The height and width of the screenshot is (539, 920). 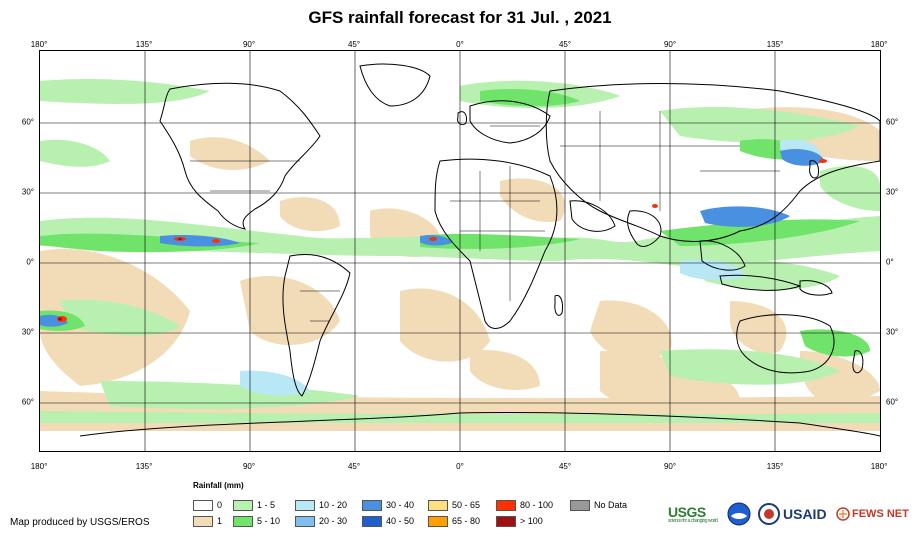 I want to click on legend-label: 20 - 30, so click(x=333, y=521).